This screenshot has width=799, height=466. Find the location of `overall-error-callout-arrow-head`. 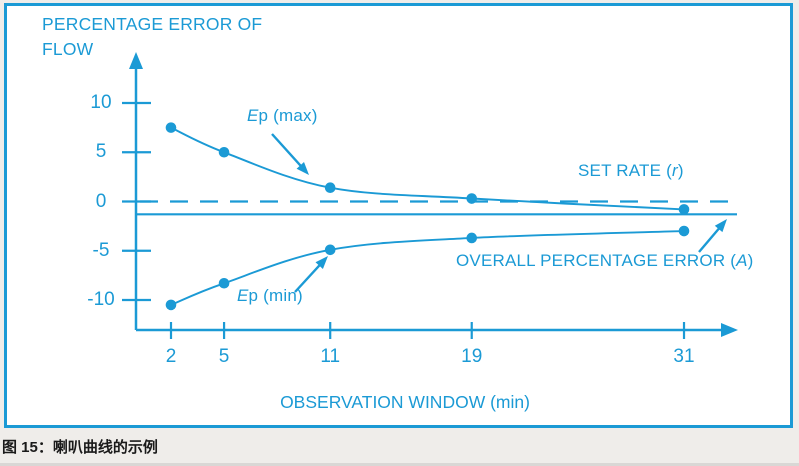

overall-error-callout-arrow-head is located at coordinates (720, 226).